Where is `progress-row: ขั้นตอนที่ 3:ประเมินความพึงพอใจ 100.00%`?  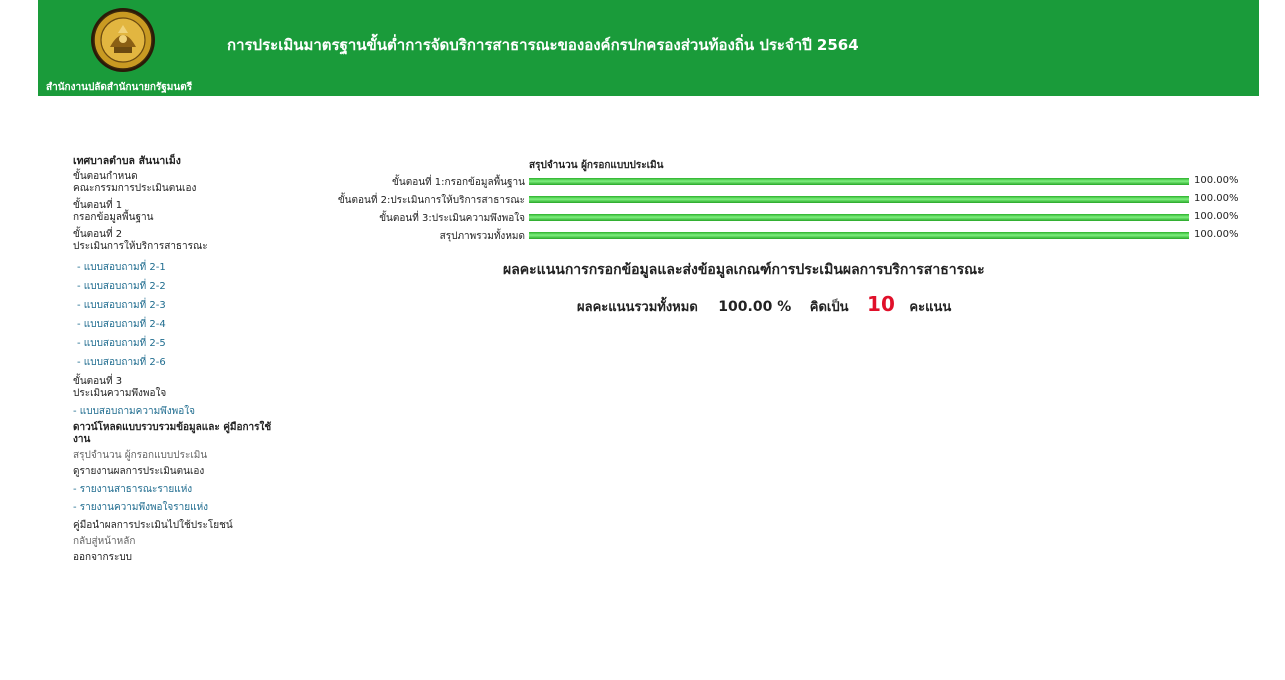
progress-row: ขั้นตอนที่ 3:ประเมินความพึงพอใจ 100.00% is located at coordinates (770, 218).